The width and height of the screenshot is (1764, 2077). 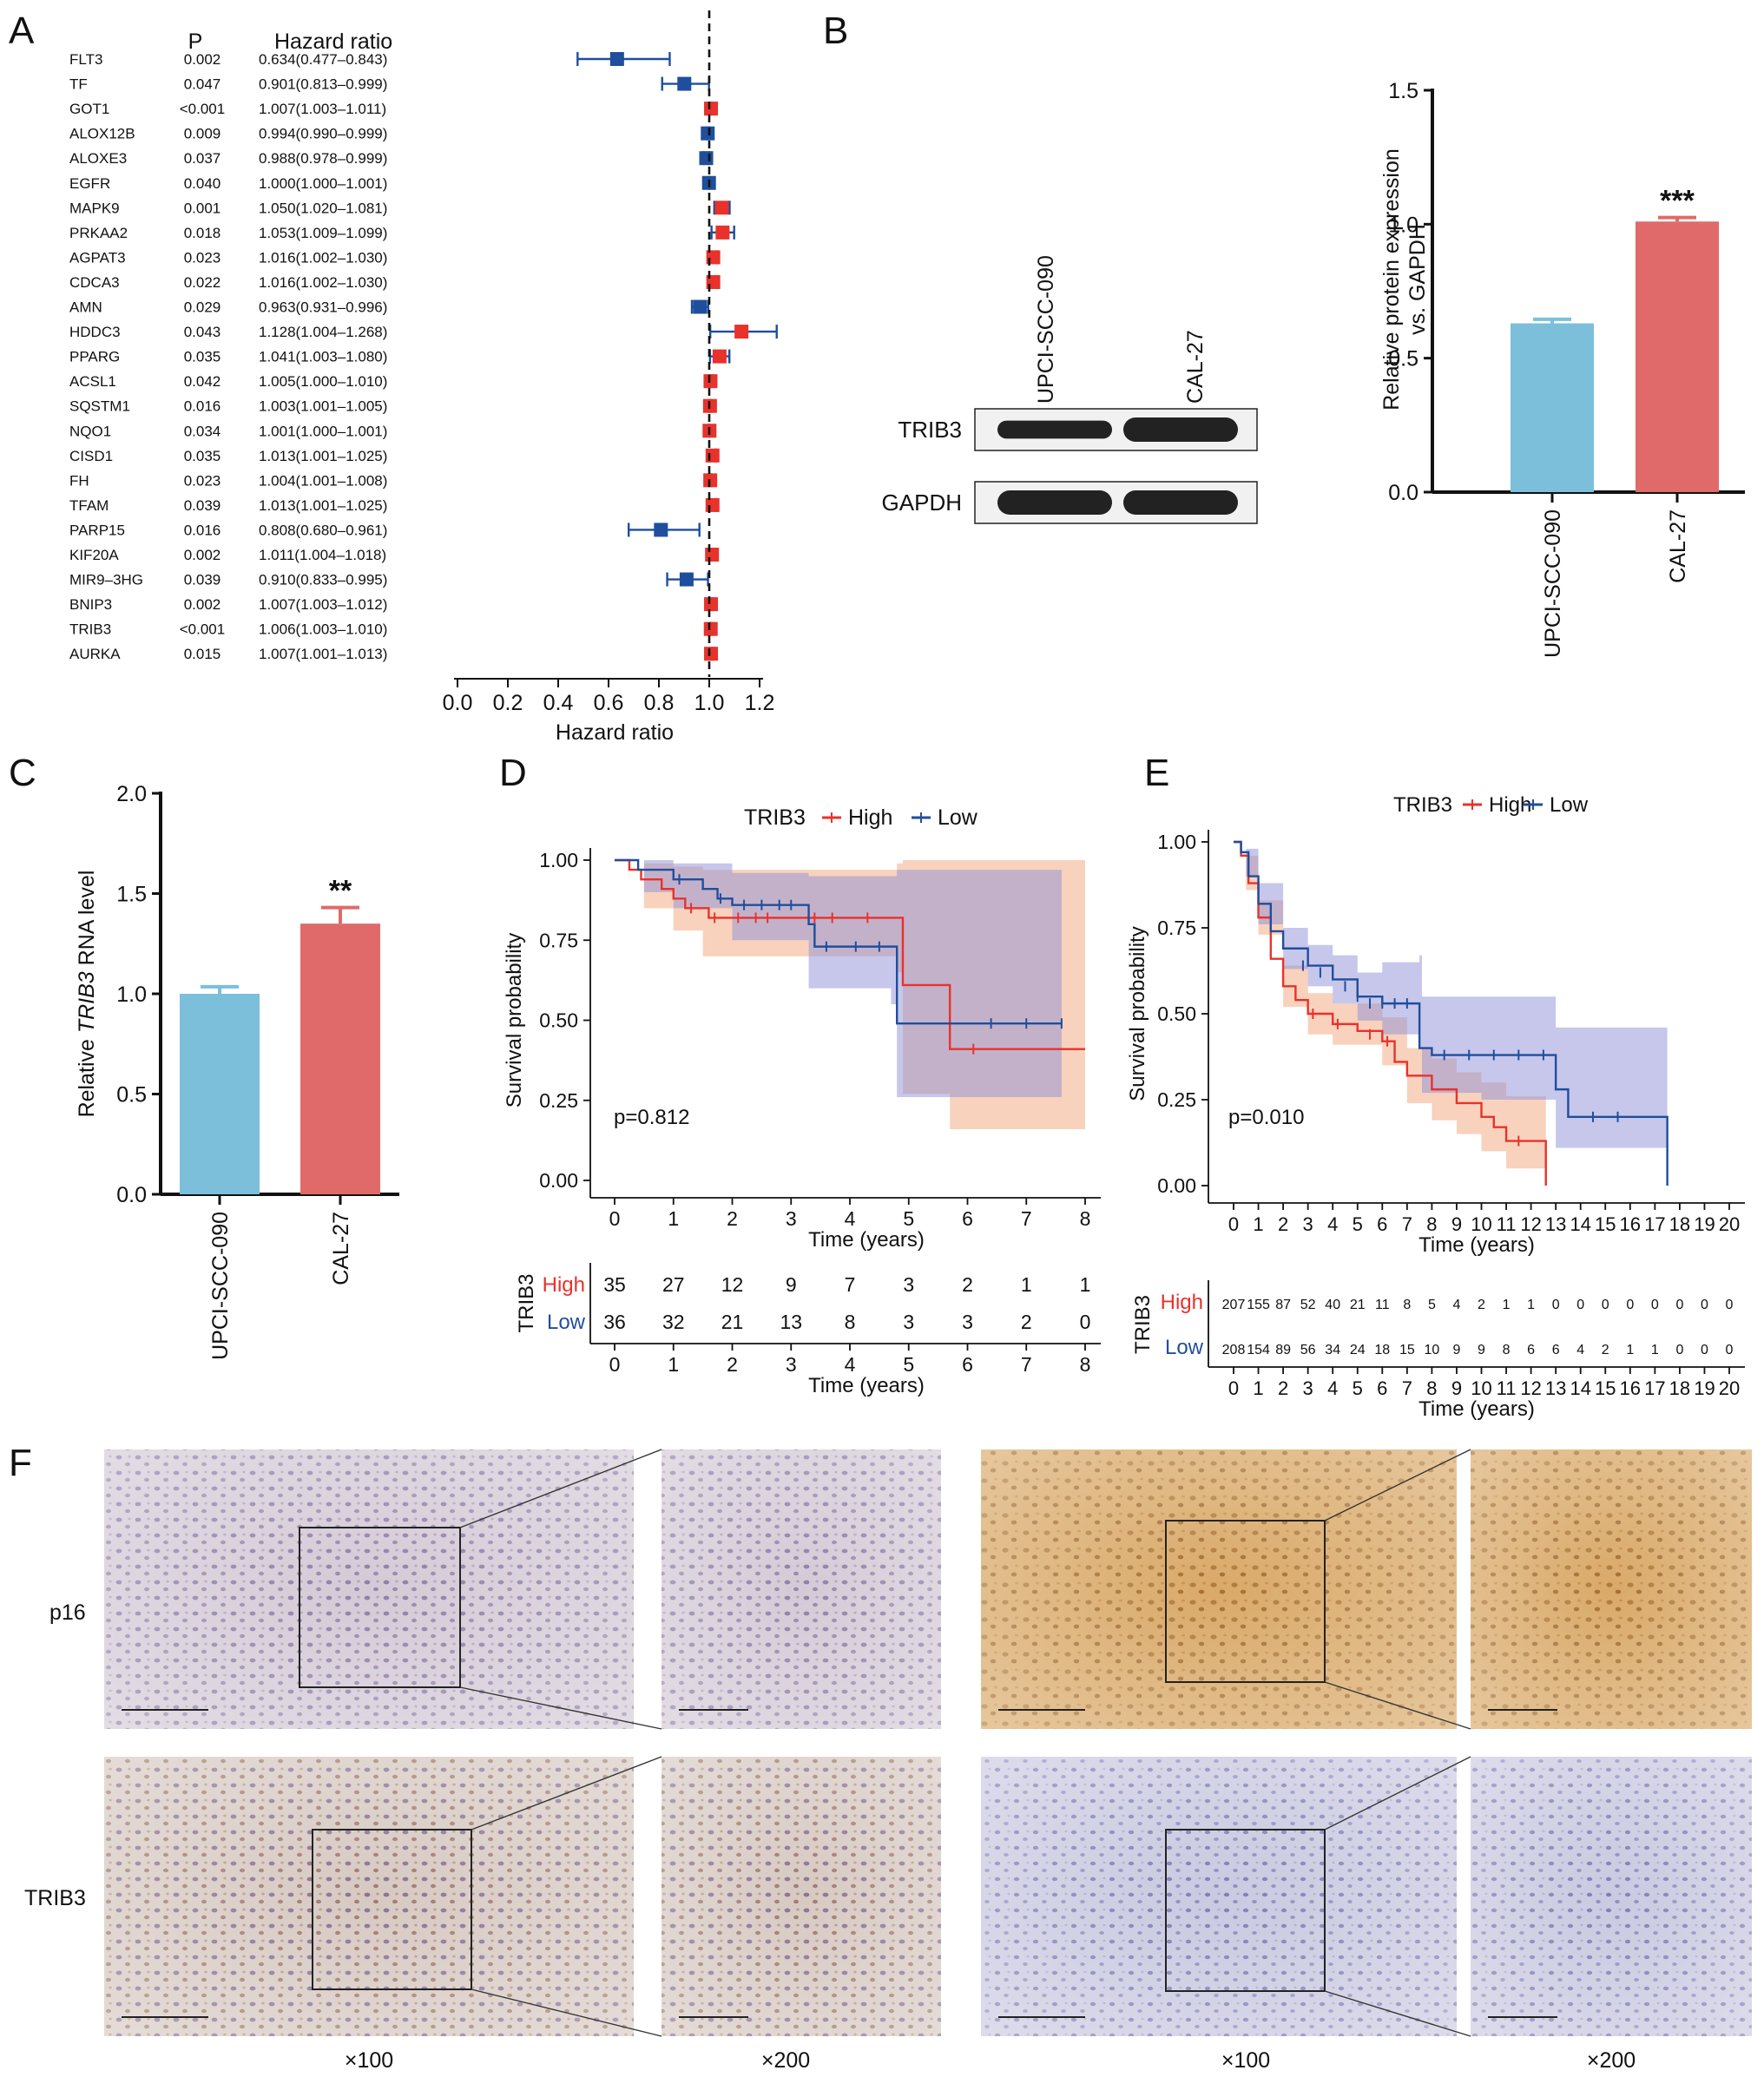 What do you see at coordinates (615, 1364) in the screenshot?
I see `risk-x-tick-label: 0` at bounding box center [615, 1364].